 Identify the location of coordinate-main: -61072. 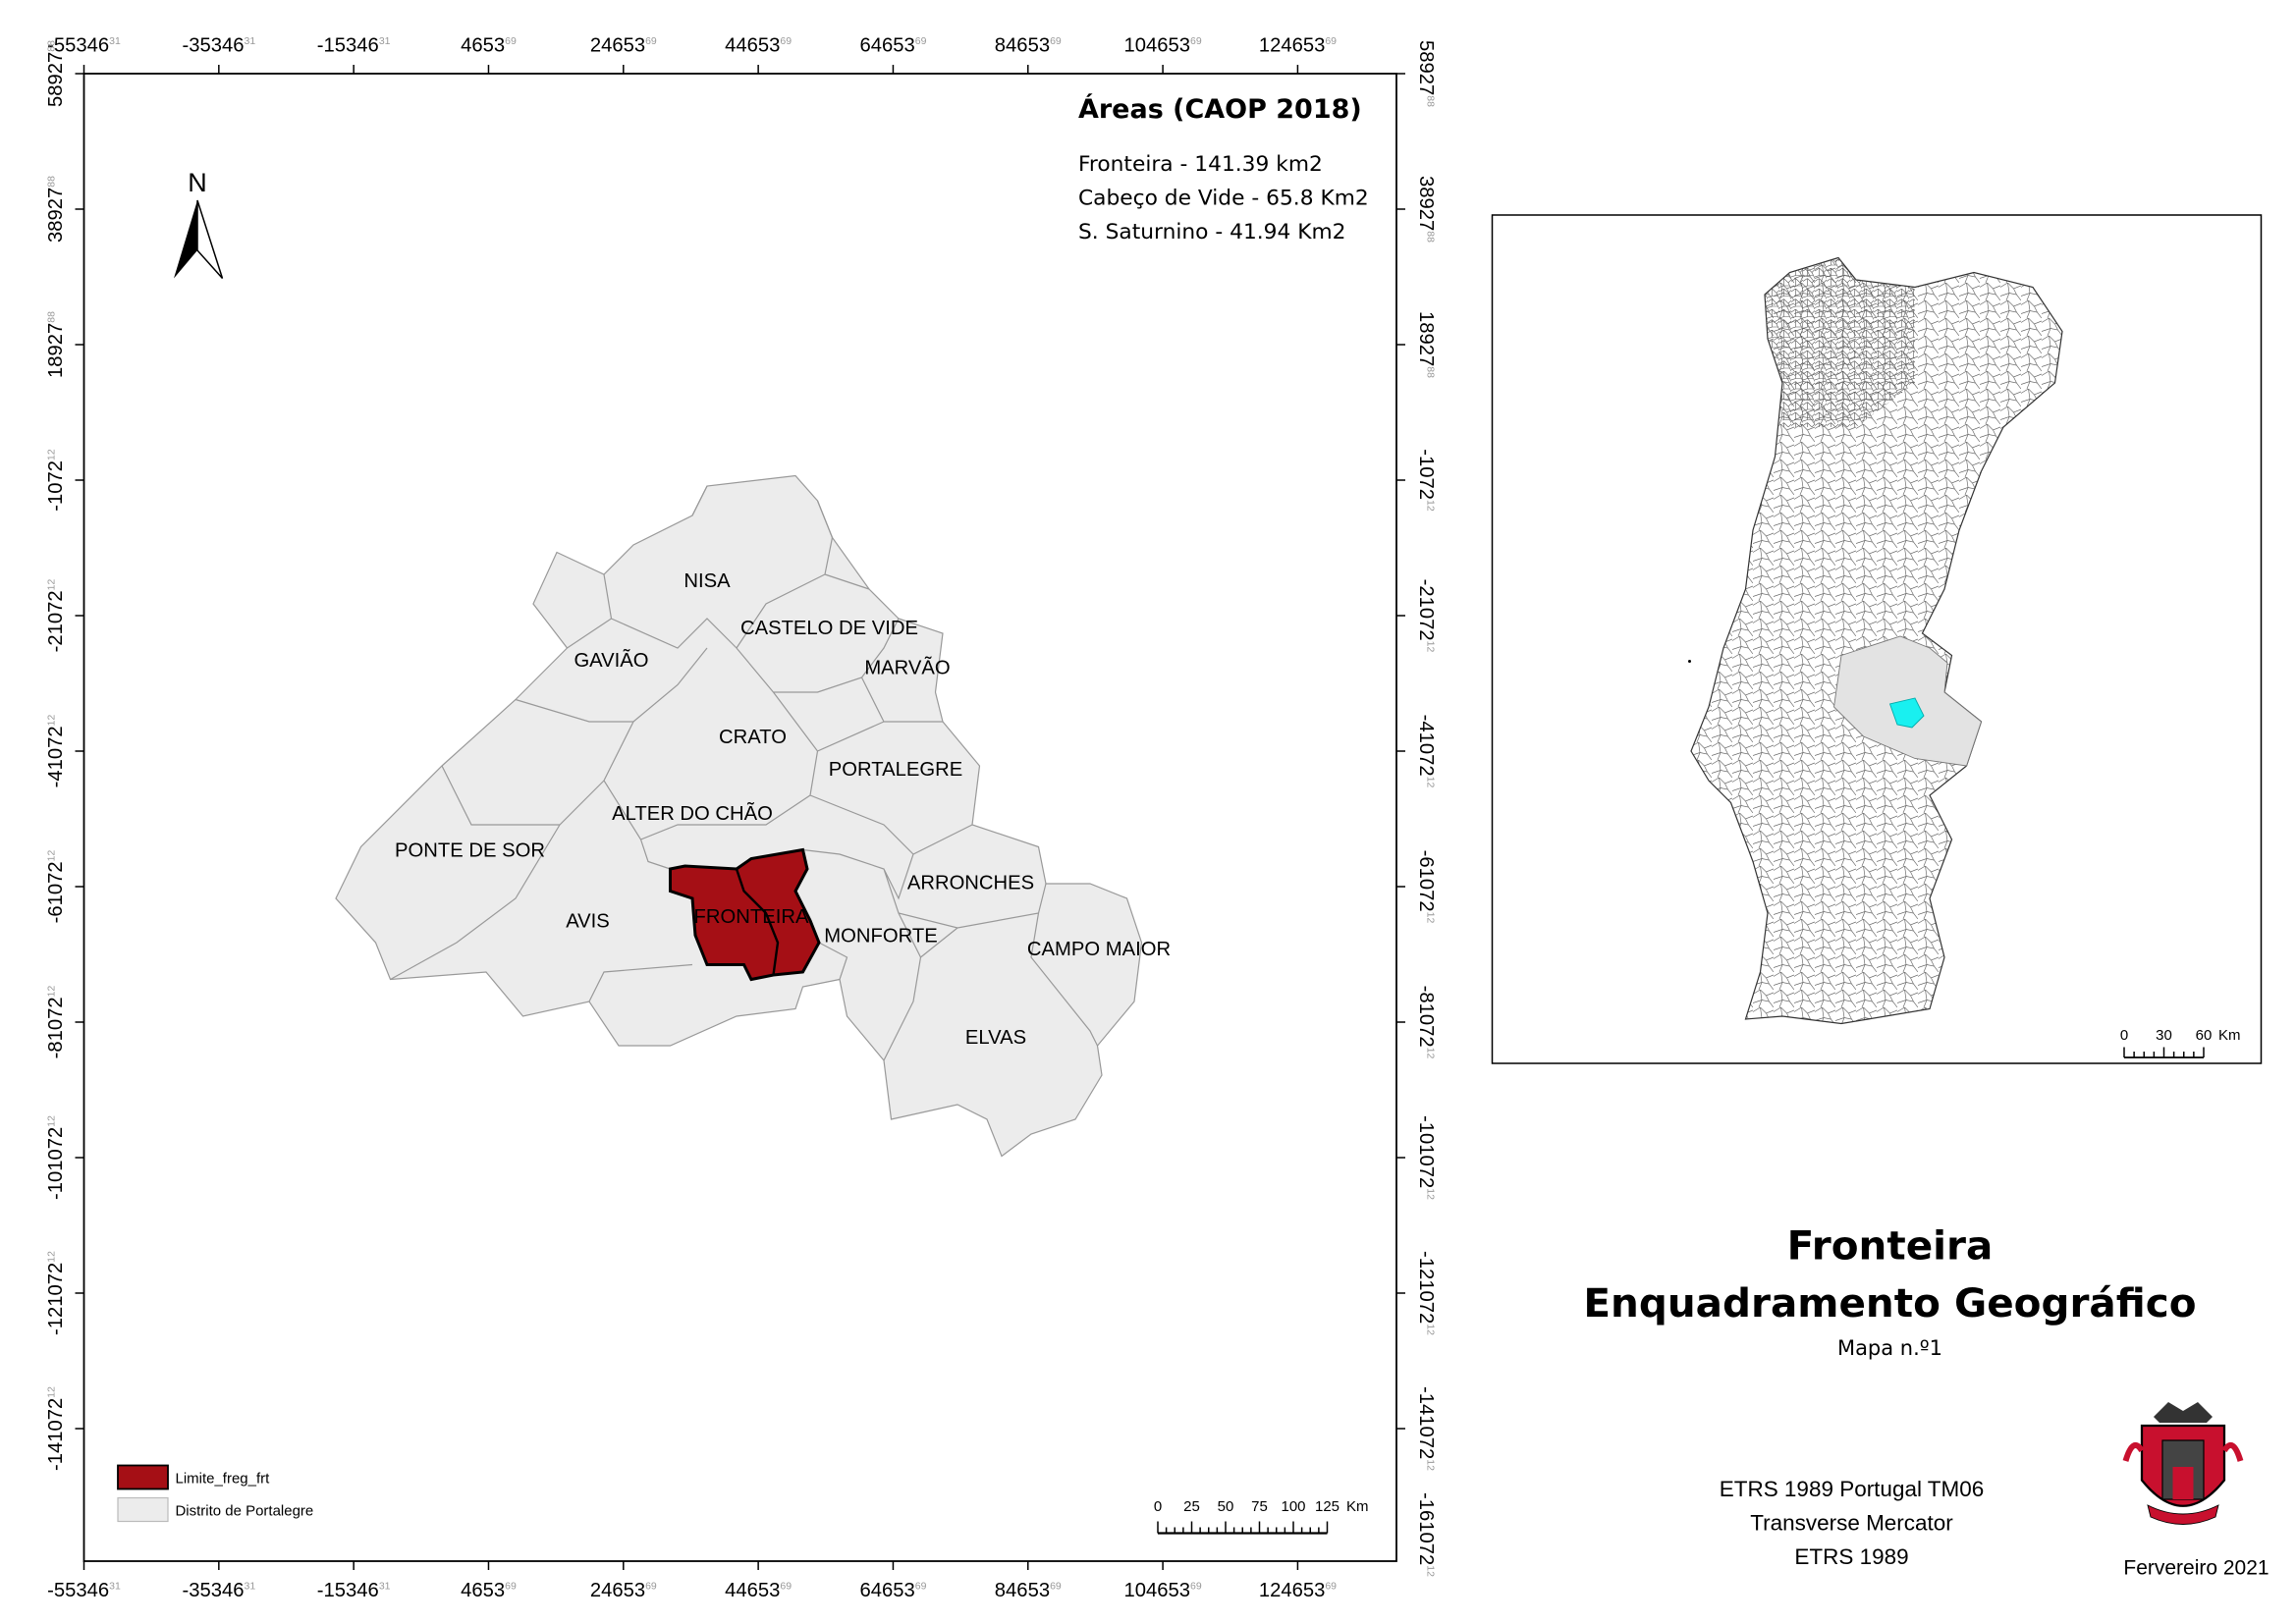
(56, 892).